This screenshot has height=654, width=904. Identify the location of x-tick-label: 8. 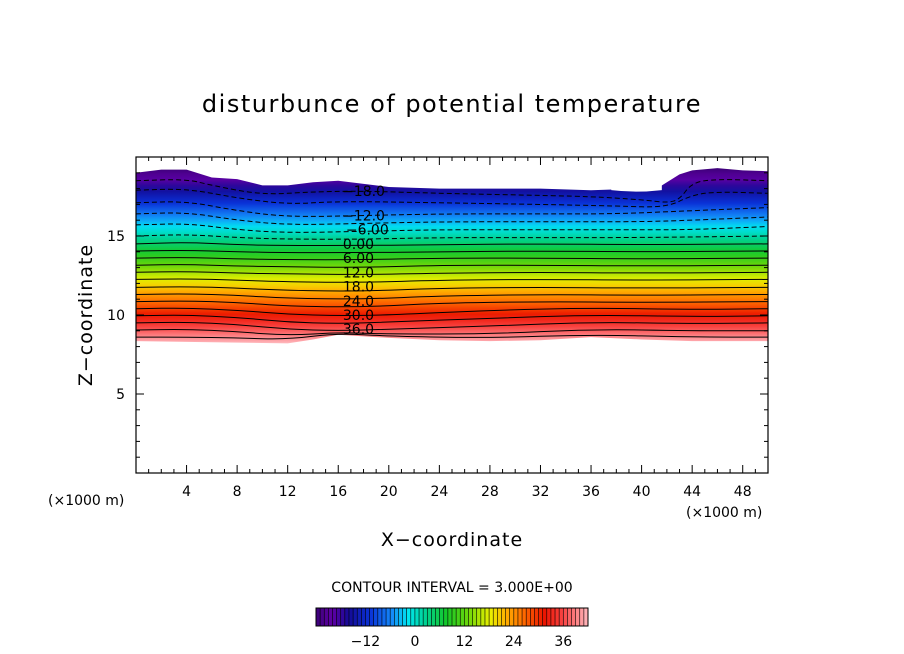
(237, 492).